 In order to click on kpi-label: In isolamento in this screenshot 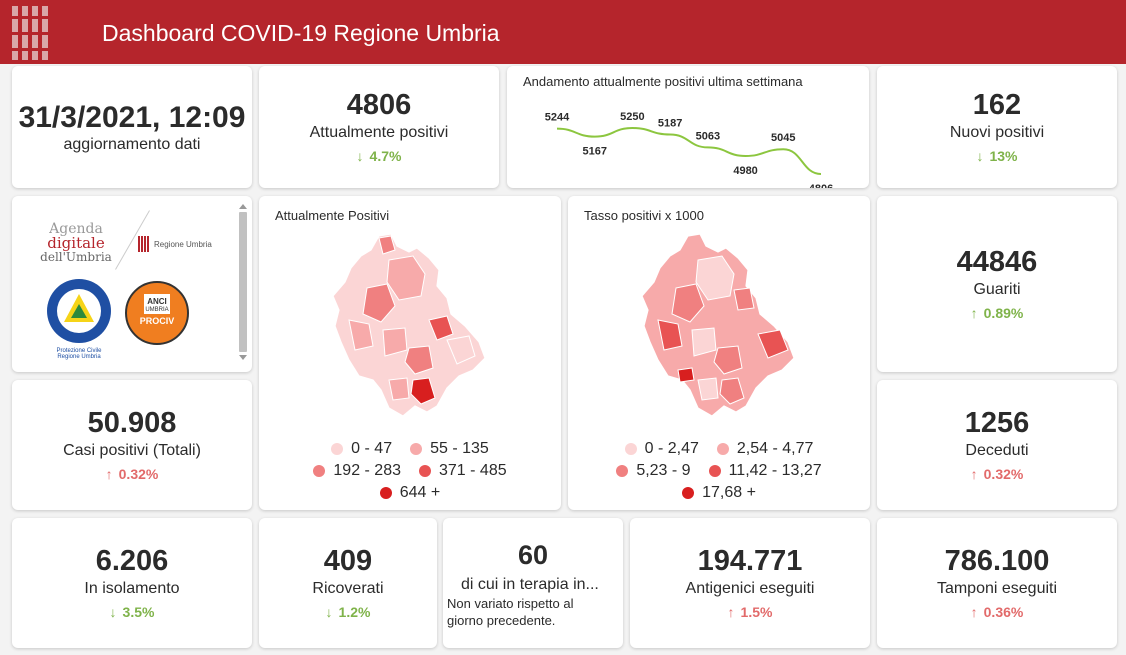, I will do `click(132, 588)`.